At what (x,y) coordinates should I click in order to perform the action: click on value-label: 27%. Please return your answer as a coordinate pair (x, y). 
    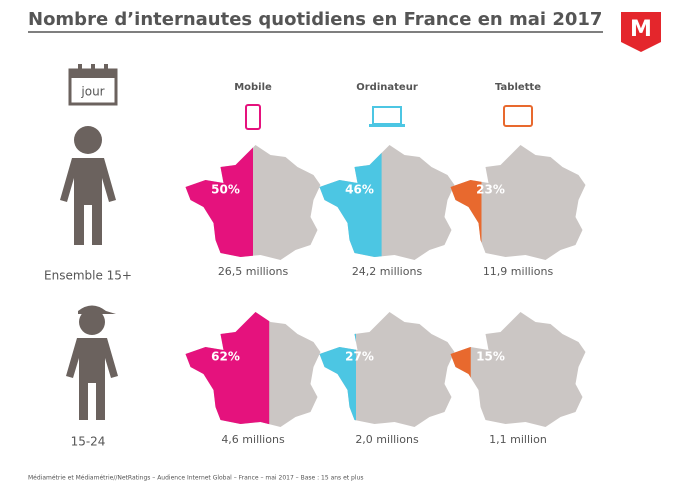
    Looking at the image, I should click on (359, 357).